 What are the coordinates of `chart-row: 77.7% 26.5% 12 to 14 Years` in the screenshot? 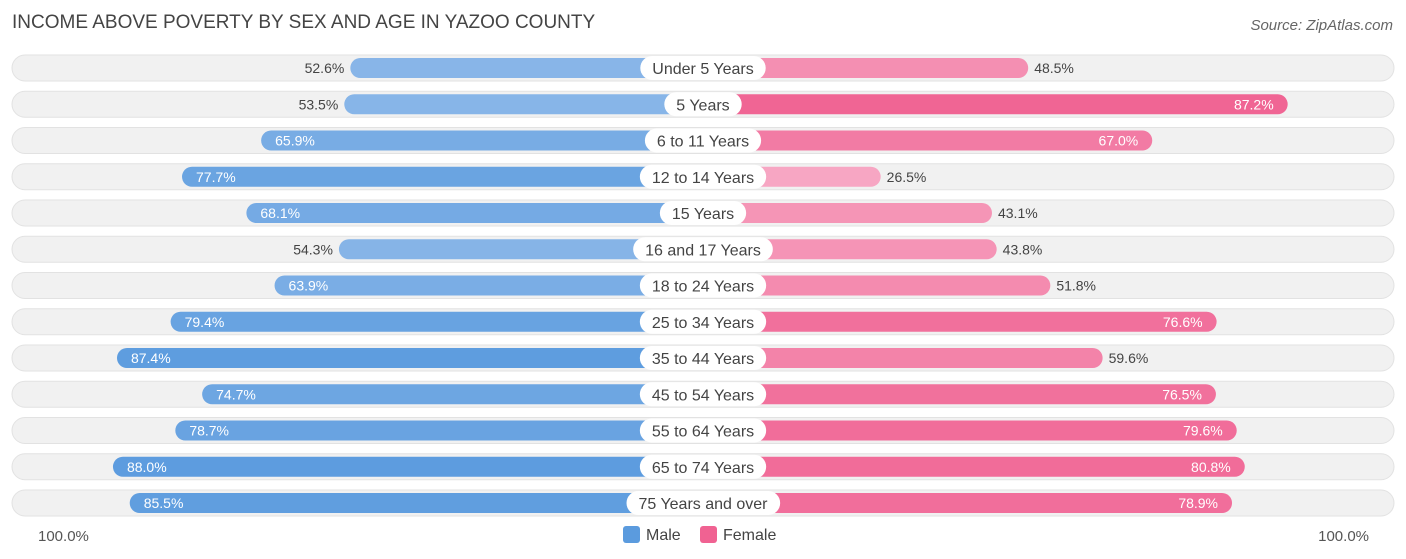 It's located at (703, 177).